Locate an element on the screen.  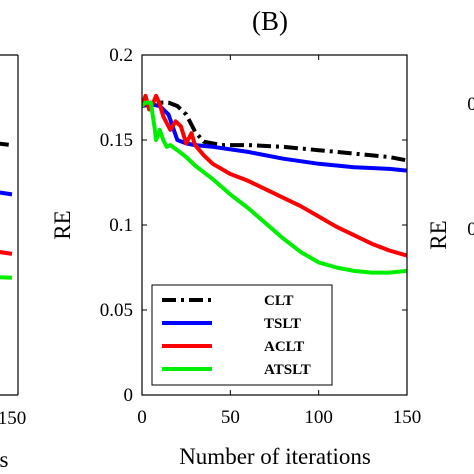
panel-a-plot-area is located at coordinates (6, 210).